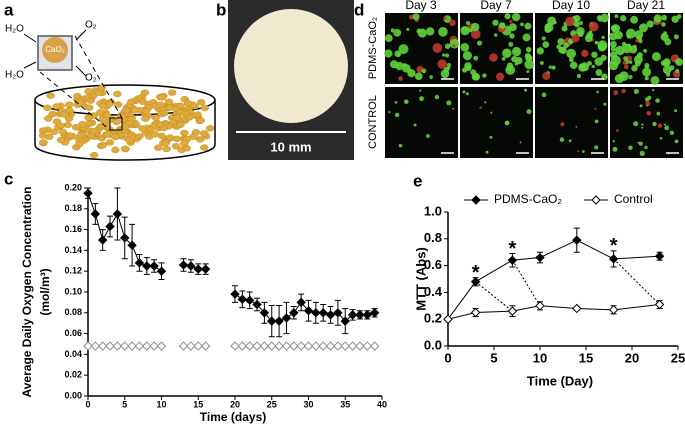 This screenshot has width=685, height=427. What do you see at coordinates (447, 357) in the screenshot?
I see `x-tick-label: 0` at bounding box center [447, 357].